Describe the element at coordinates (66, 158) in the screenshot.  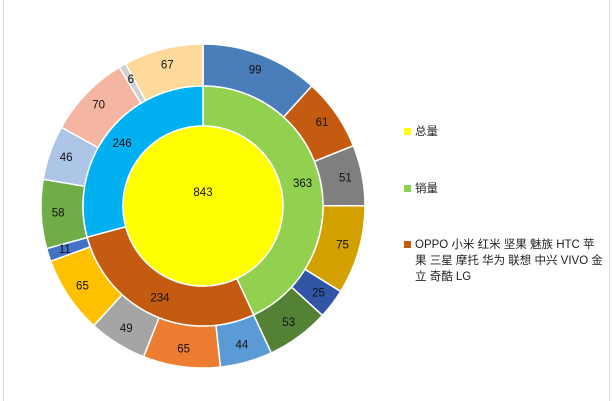
I see `outer-label-12: 46` at that location.